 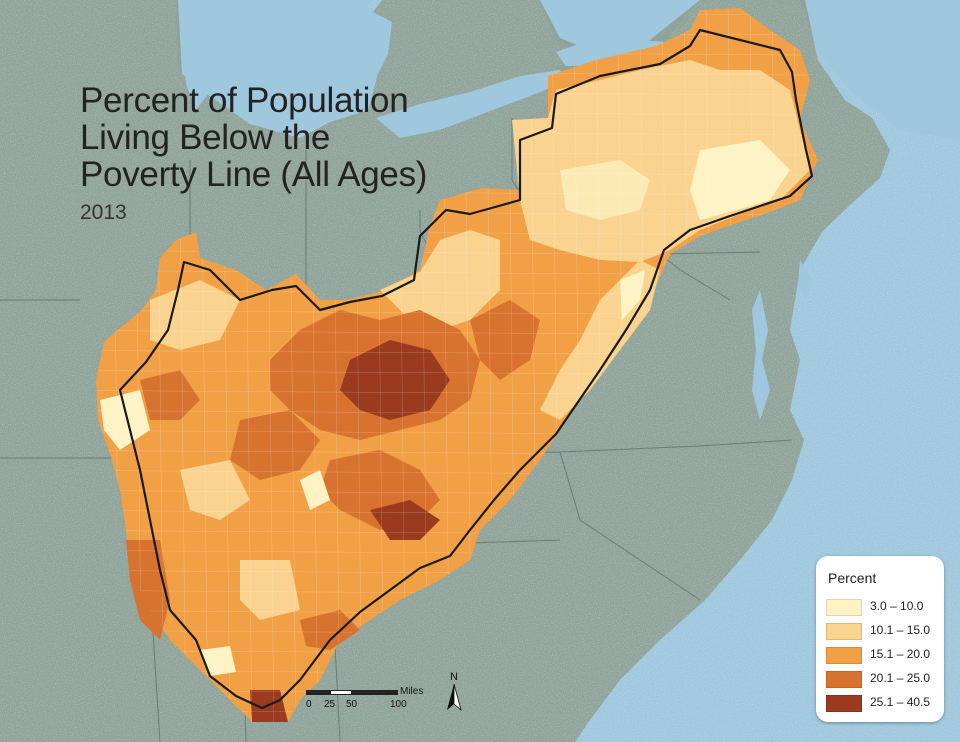 I want to click on legend-item: 20.1 – 25.0, so click(x=884, y=679).